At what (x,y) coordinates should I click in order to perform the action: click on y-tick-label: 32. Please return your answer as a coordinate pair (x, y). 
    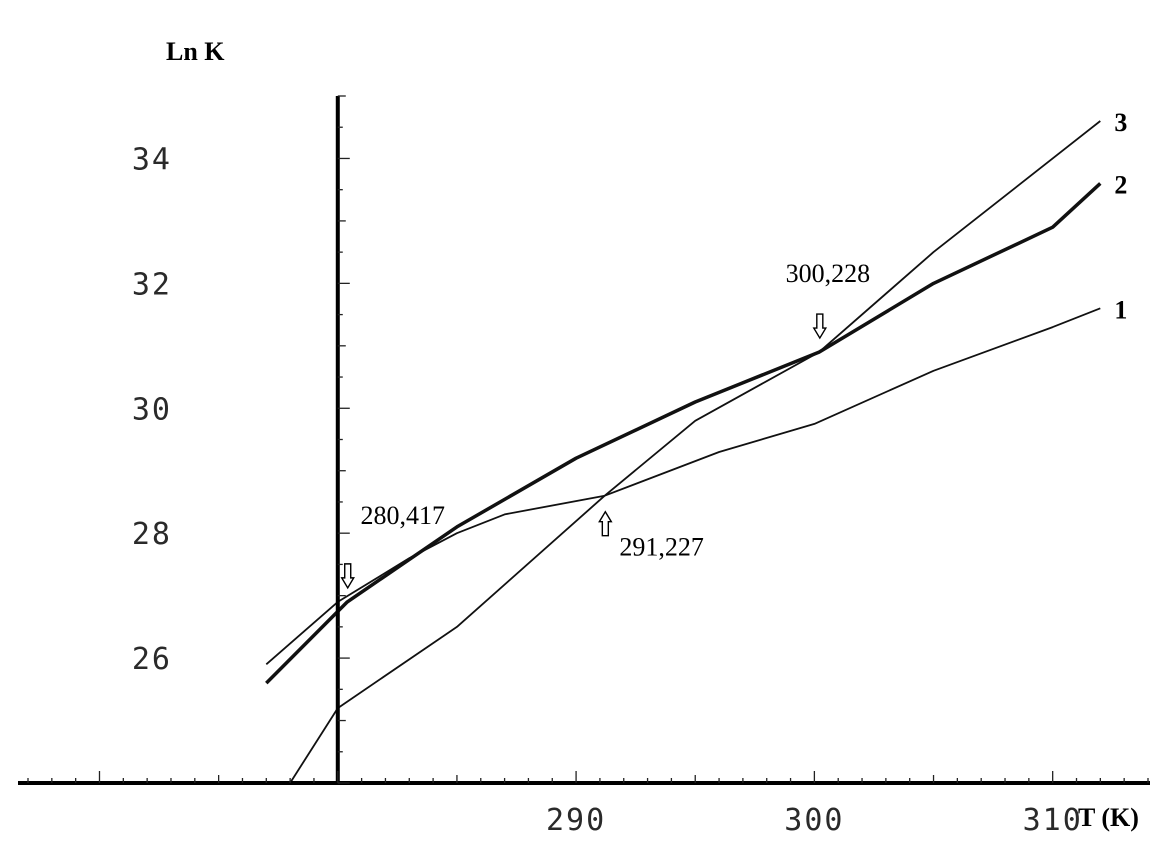
    Looking at the image, I should click on (152, 284).